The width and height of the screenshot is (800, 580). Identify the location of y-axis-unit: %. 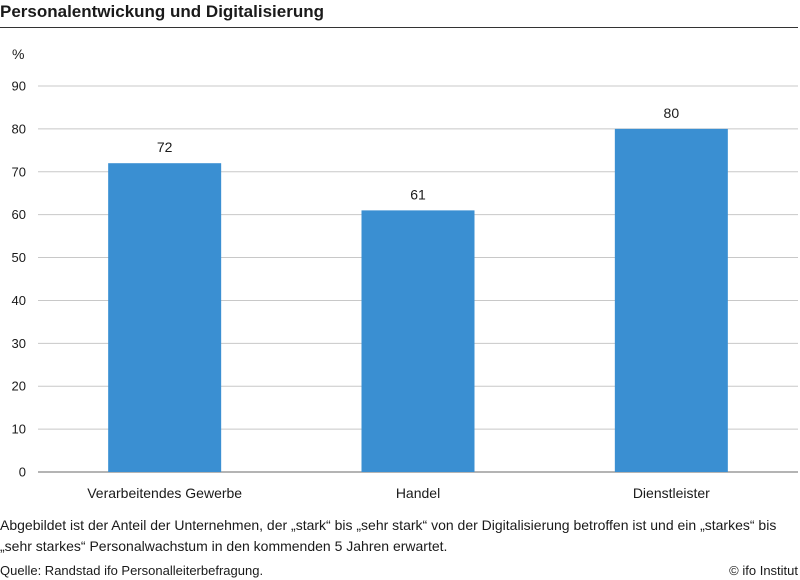
(18, 54).